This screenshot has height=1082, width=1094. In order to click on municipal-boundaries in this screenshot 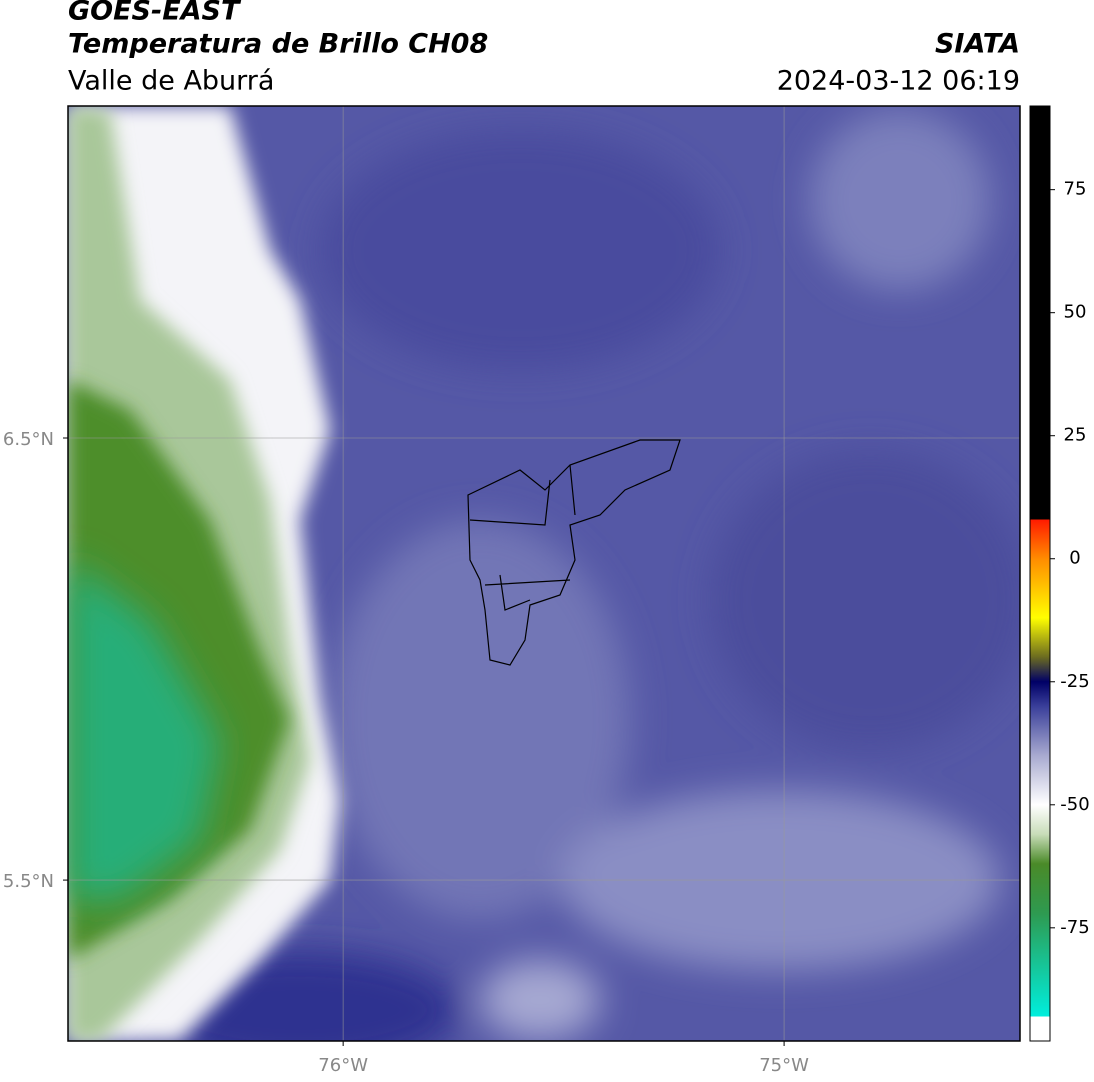, I will do `click(574, 552)`.